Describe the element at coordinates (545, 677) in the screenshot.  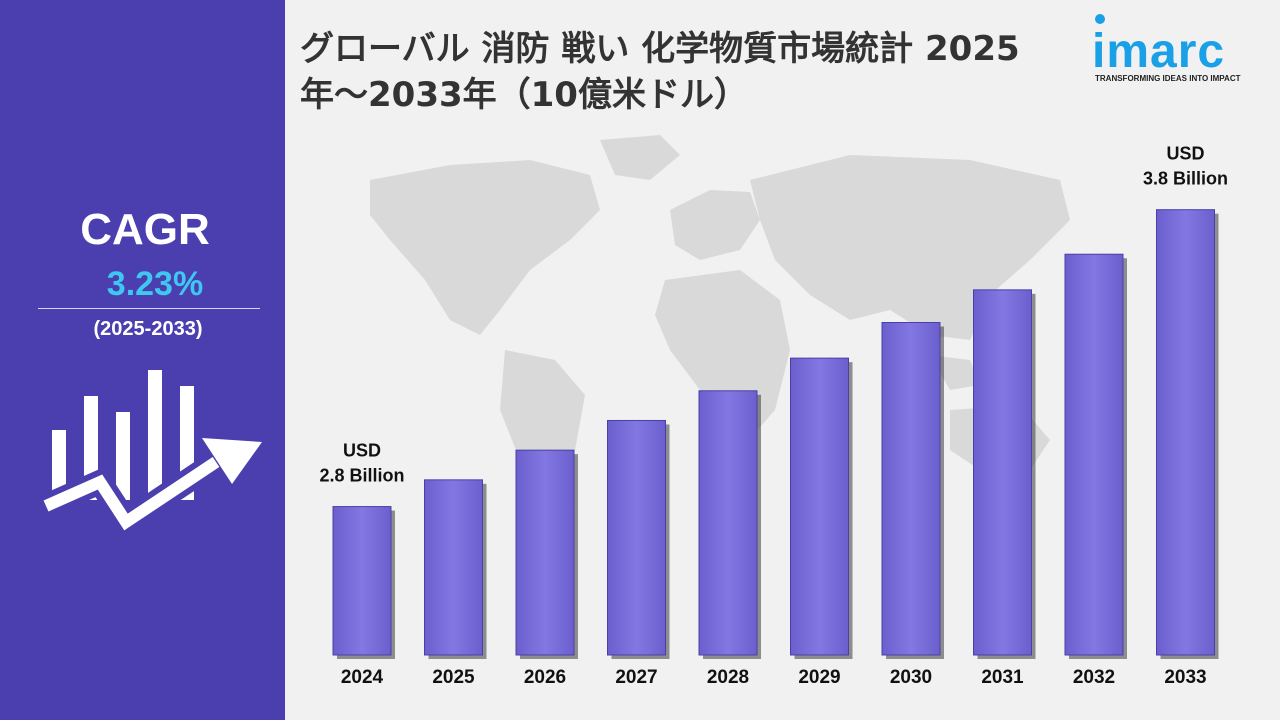
I see `x-tick-label: 2026` at that location.